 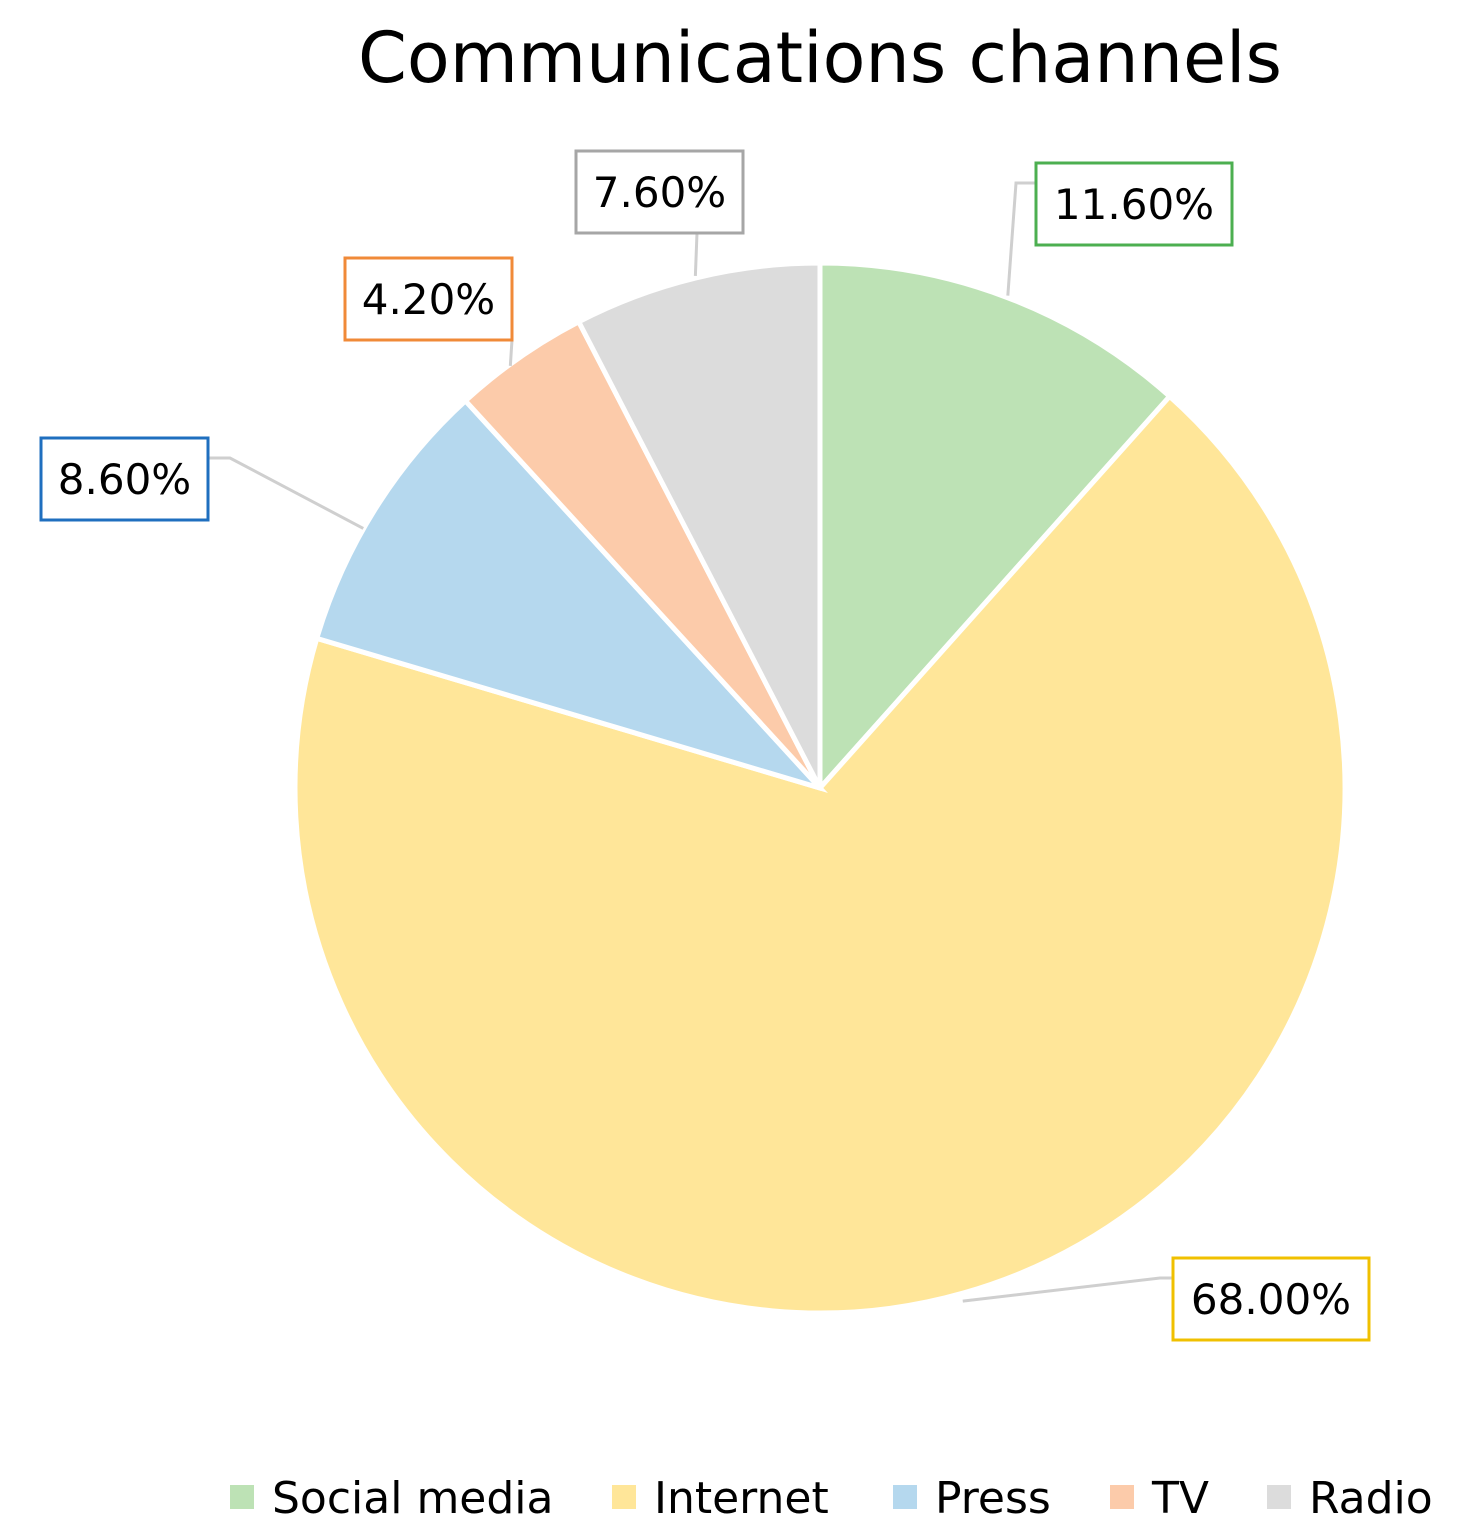 What do you see at coordinates (831, 1498) in the screenshot?
I see `legend: Social media Internet Press TV Radio` at bounding box center [831, 1498].